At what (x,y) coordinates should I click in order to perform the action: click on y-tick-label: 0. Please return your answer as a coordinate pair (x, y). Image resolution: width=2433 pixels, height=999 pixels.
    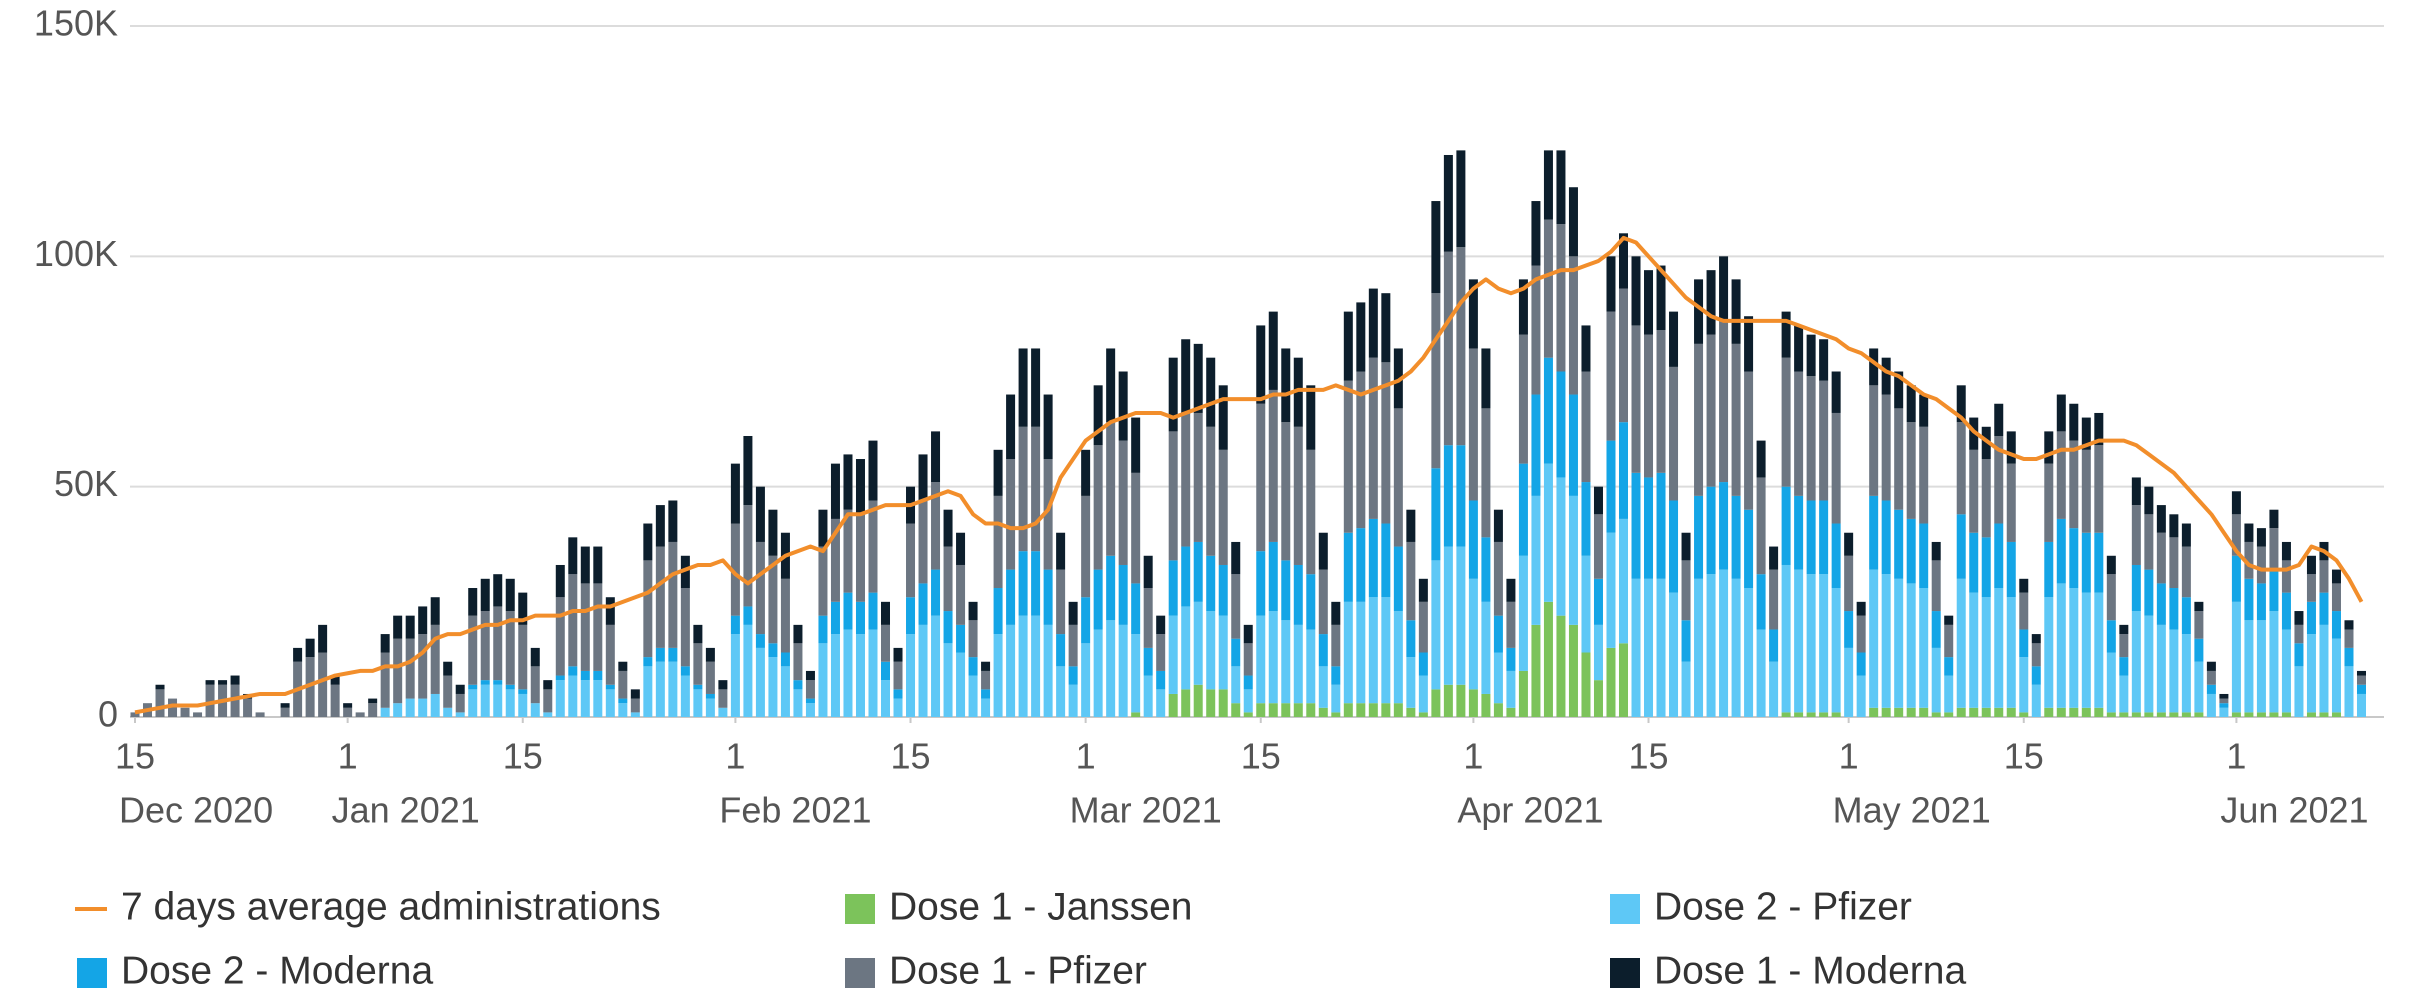
    Looking at the image, I should click on (108, 714).